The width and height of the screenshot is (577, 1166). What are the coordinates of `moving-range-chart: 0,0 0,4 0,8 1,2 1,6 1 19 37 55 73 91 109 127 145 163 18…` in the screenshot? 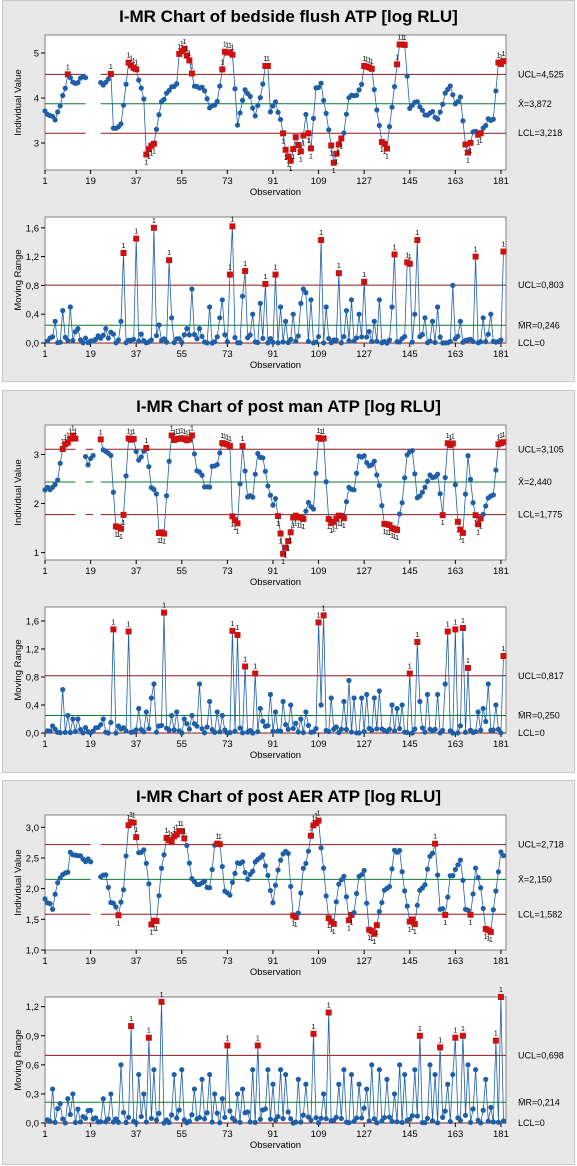 It's located at (288, 293).